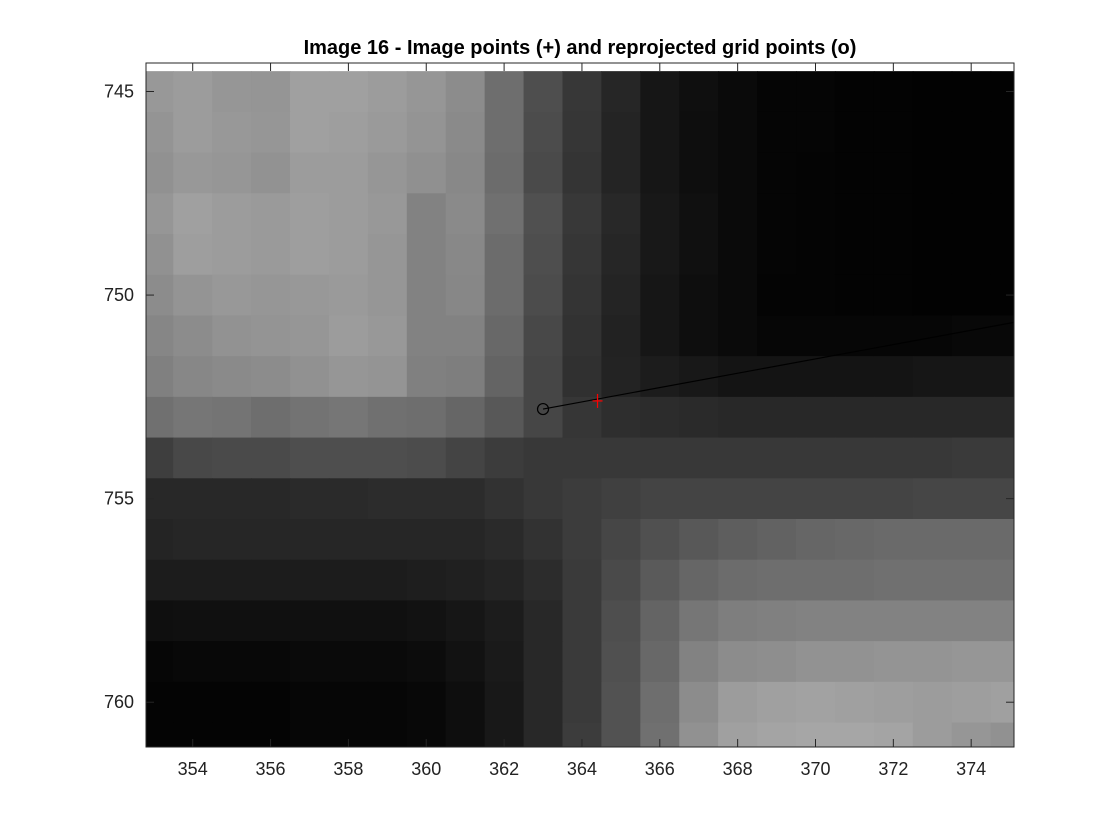 The height and width of the screenshot is (840, 1120). What do you see at coordinates (504, 769) in the screenshot?
I see `x-tick-label: 362` at bounding box center [504, 769].